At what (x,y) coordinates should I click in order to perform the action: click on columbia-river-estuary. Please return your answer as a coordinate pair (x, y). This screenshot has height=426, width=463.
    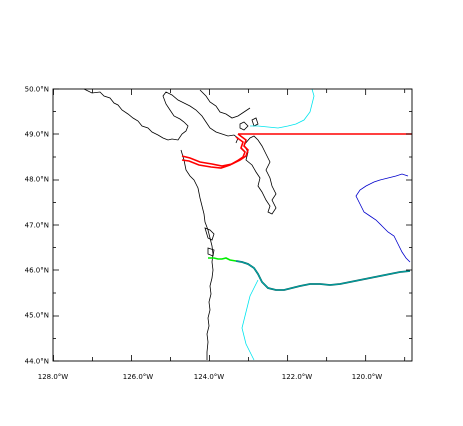
    Looking at the image, I should click on (222, 259).